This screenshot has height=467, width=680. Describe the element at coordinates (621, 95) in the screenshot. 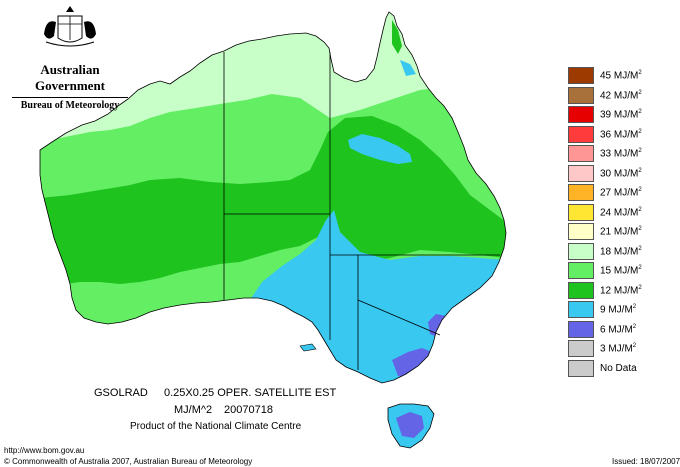

I see `legend-label: 42 MJ/M2` at that location.